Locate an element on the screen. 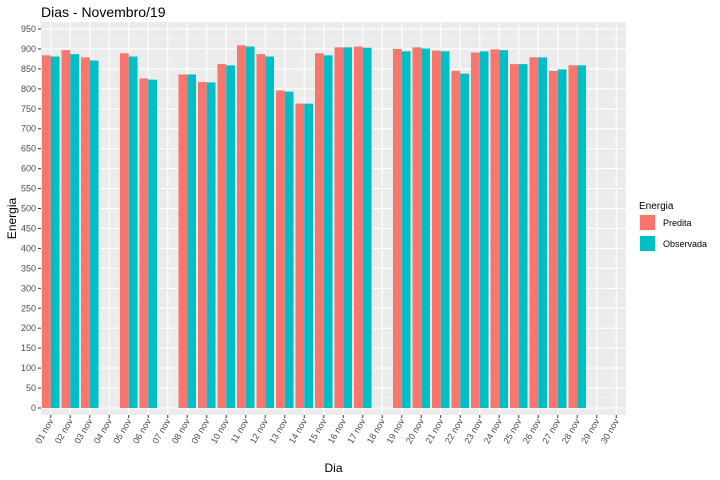  y-tick-label: 750 is located at coordinates (28, 109).